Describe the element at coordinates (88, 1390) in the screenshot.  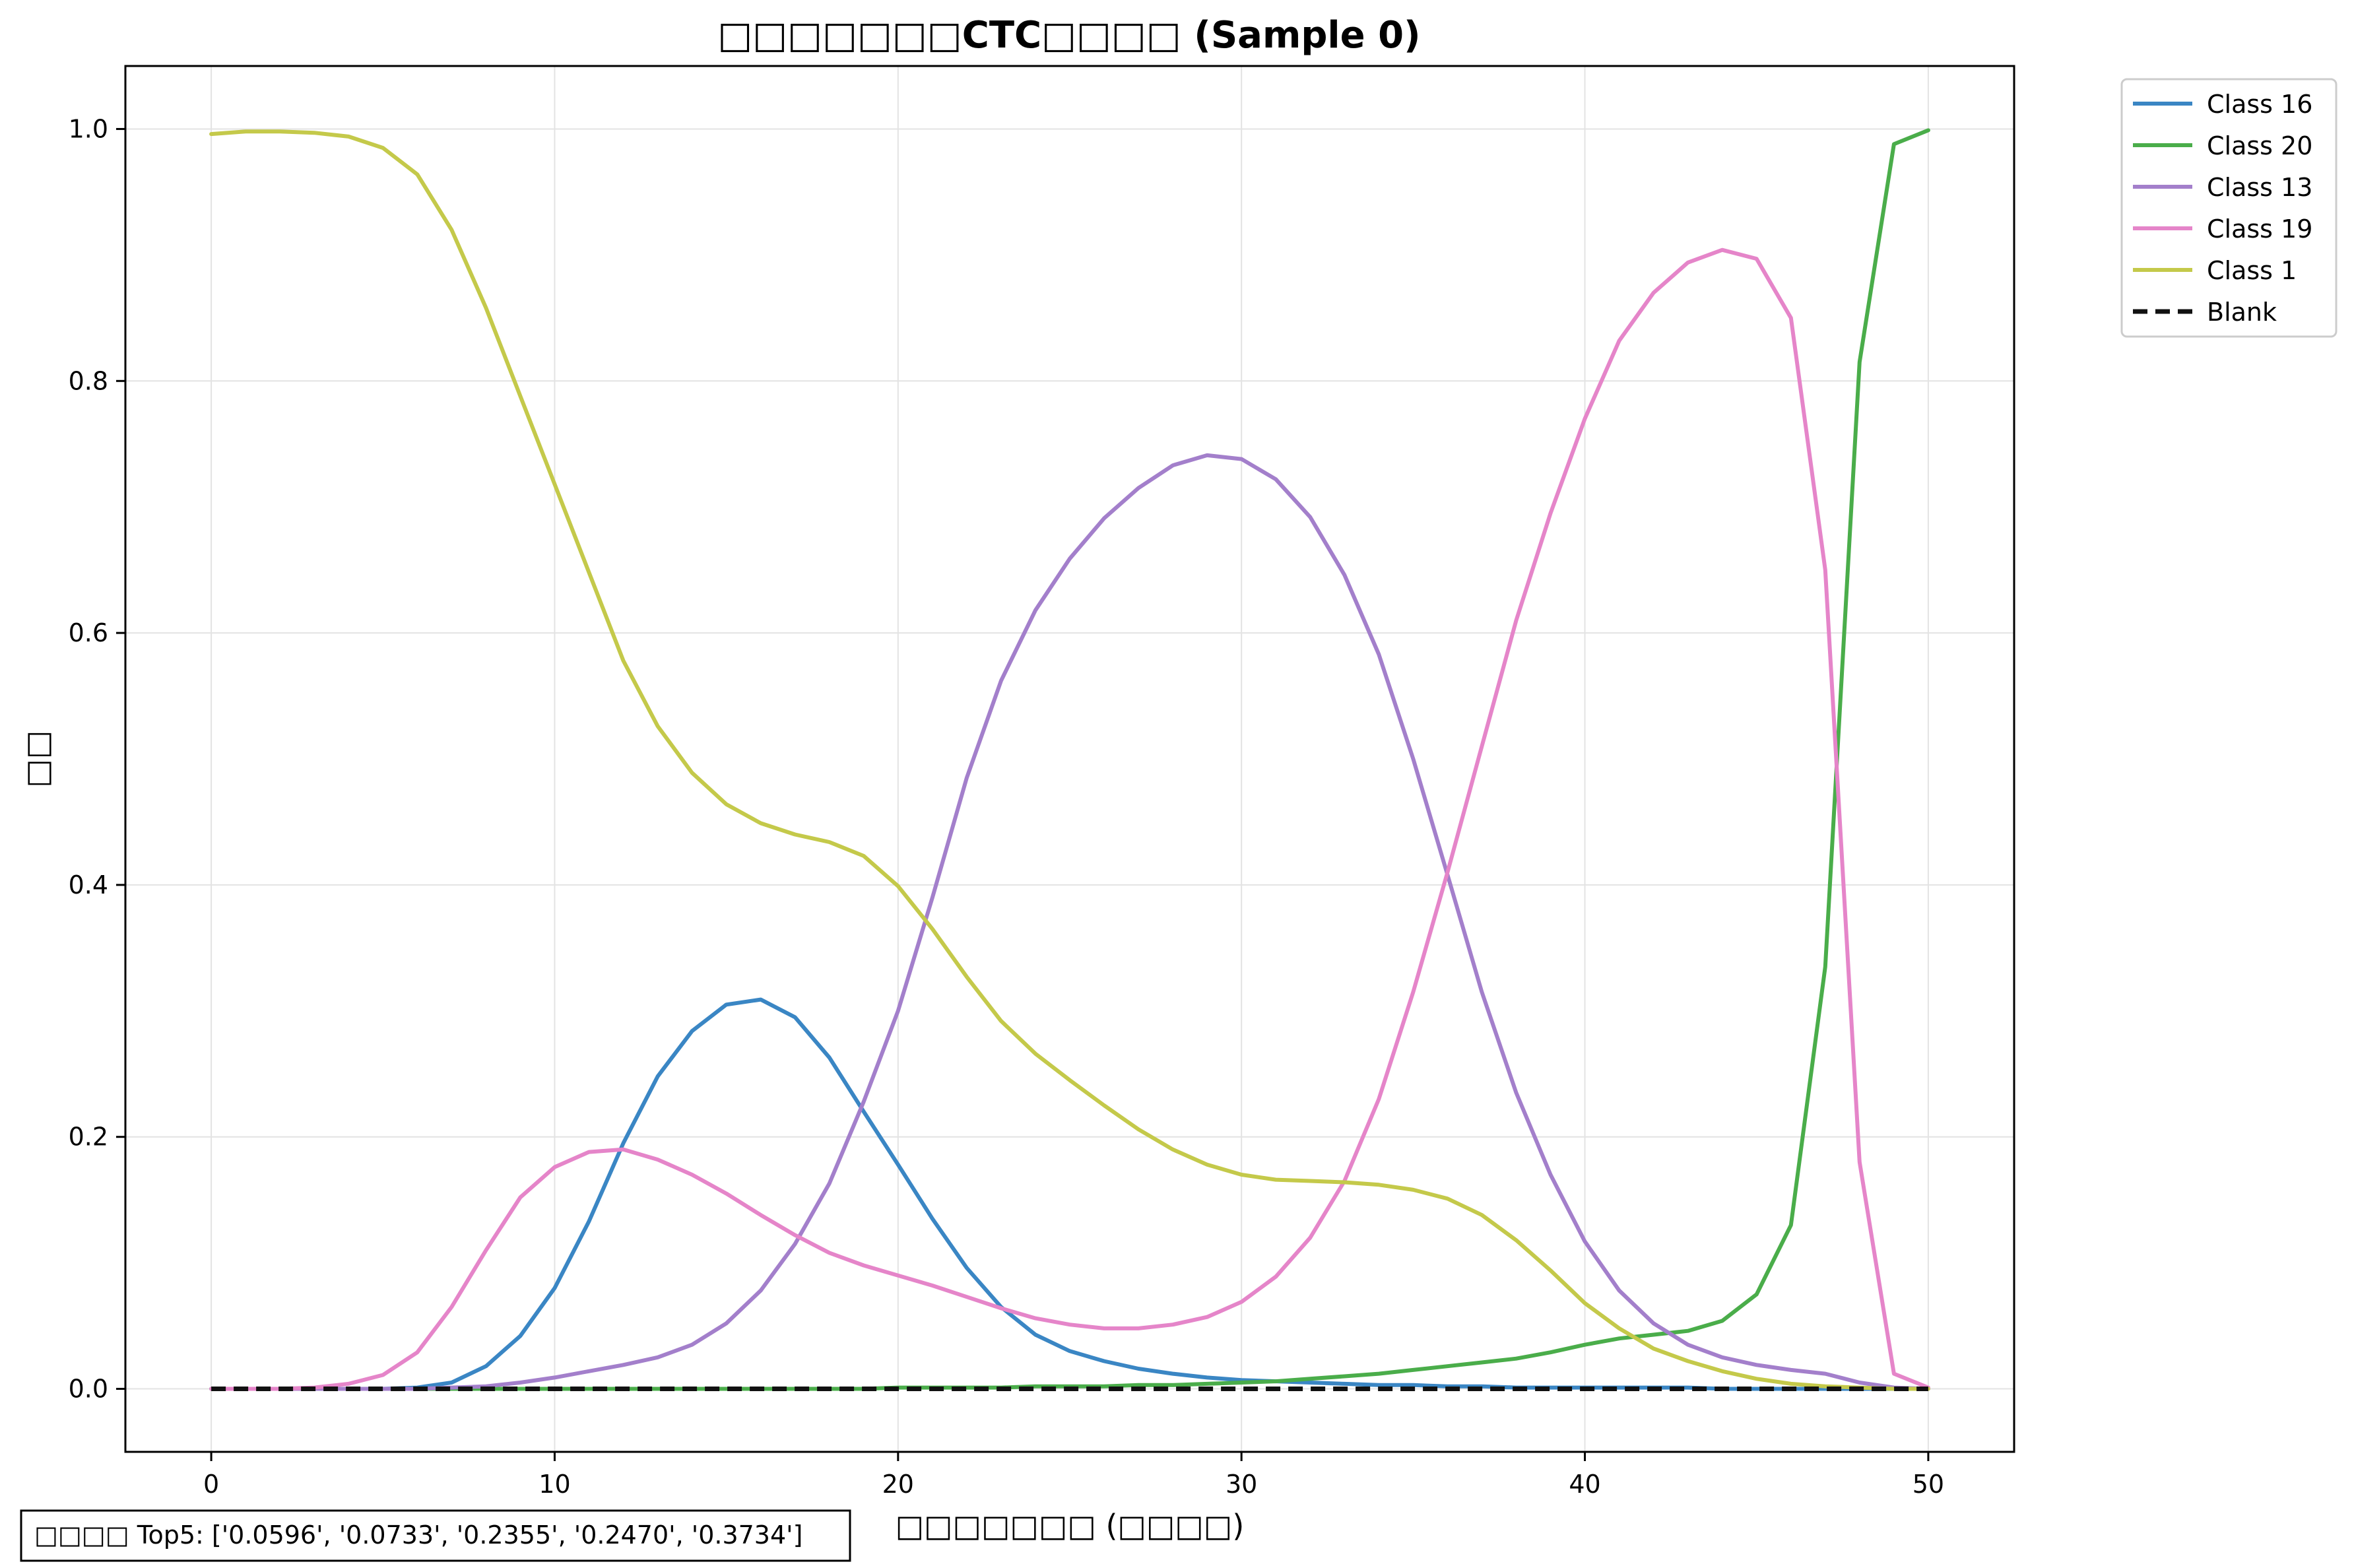
I see `y-tick-label-0: 0.0` at that location.